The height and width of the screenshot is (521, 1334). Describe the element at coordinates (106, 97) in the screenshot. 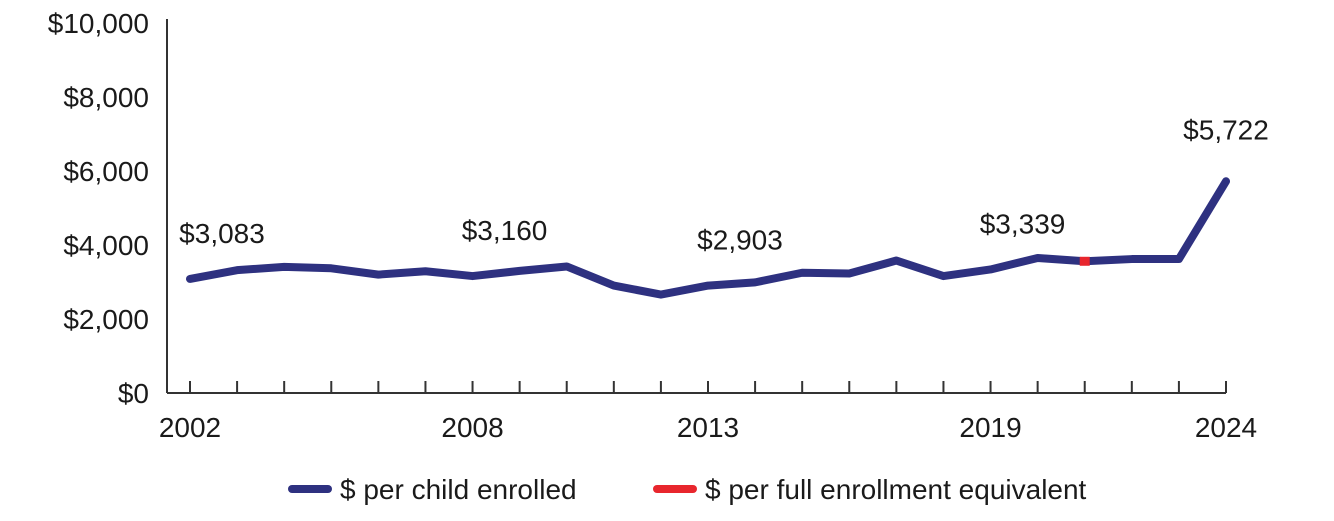

I see `y-tick-label: $8,000` at that location.